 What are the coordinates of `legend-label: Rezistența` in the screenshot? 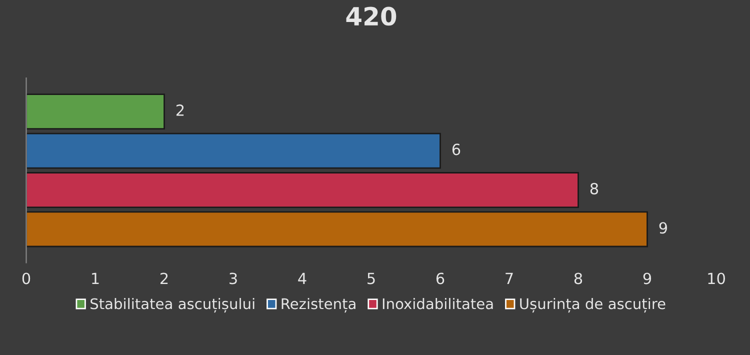 It's located at (319, 305).